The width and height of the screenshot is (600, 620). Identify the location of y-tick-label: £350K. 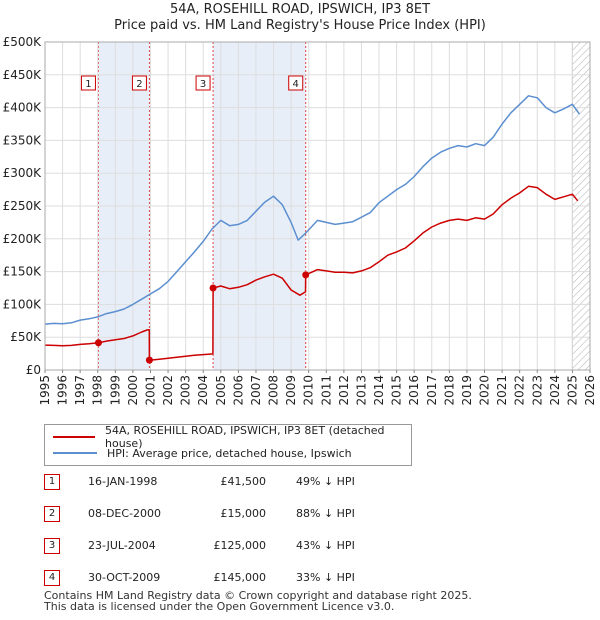
(23, 140).